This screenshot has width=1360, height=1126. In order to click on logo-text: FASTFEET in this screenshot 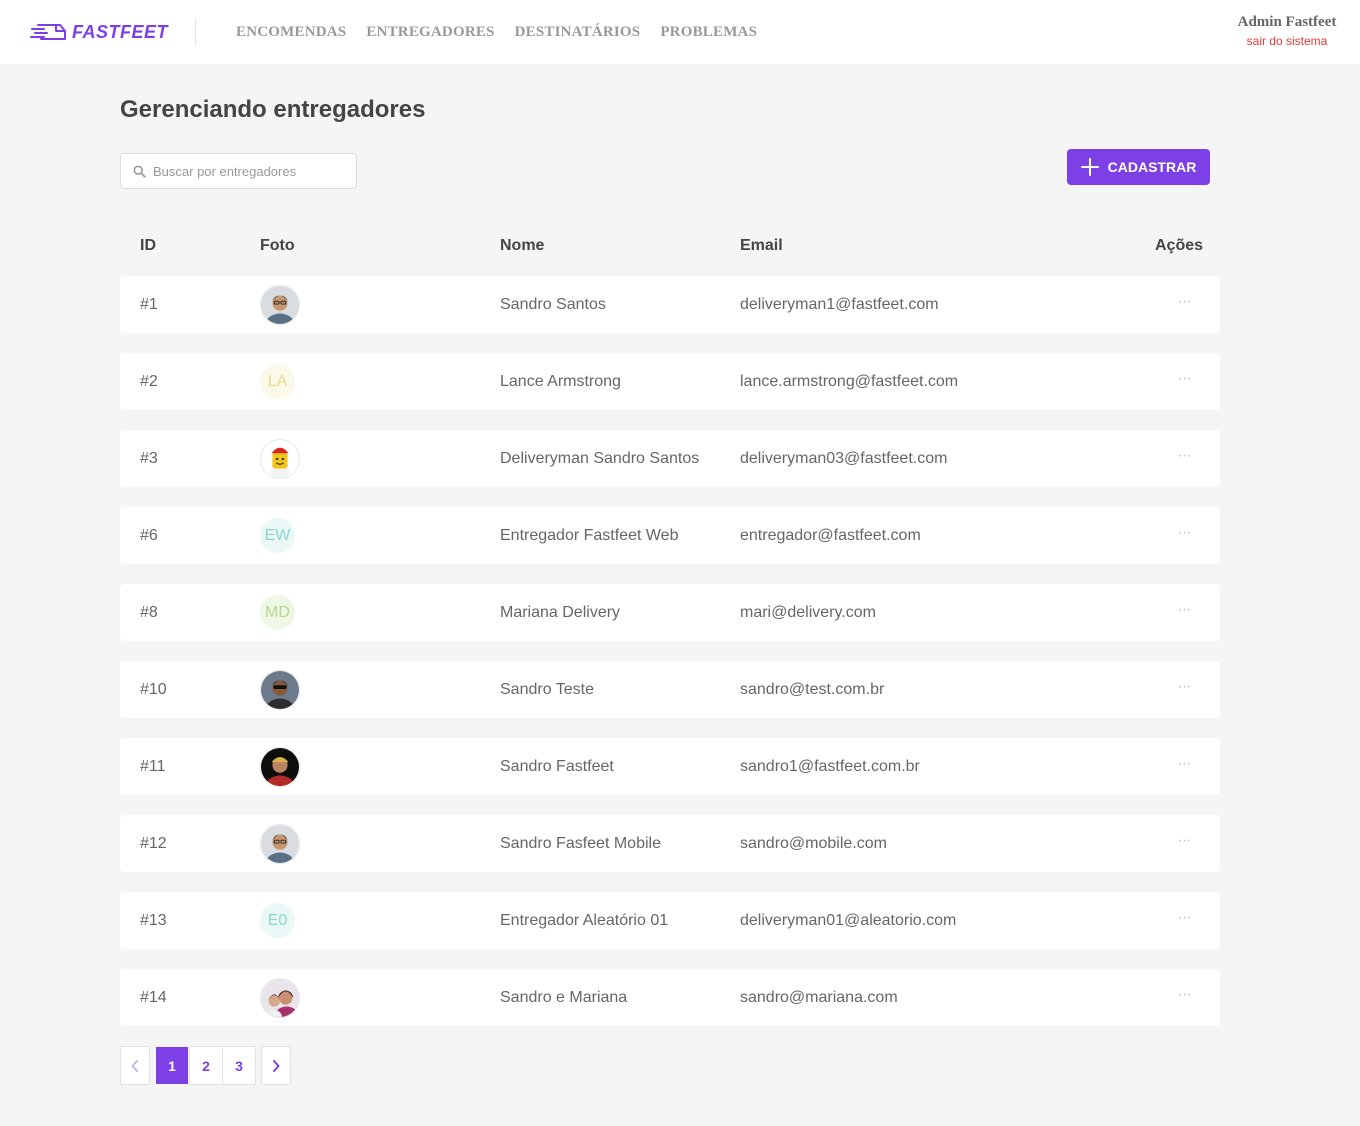, I will do `click(120, 31)`.